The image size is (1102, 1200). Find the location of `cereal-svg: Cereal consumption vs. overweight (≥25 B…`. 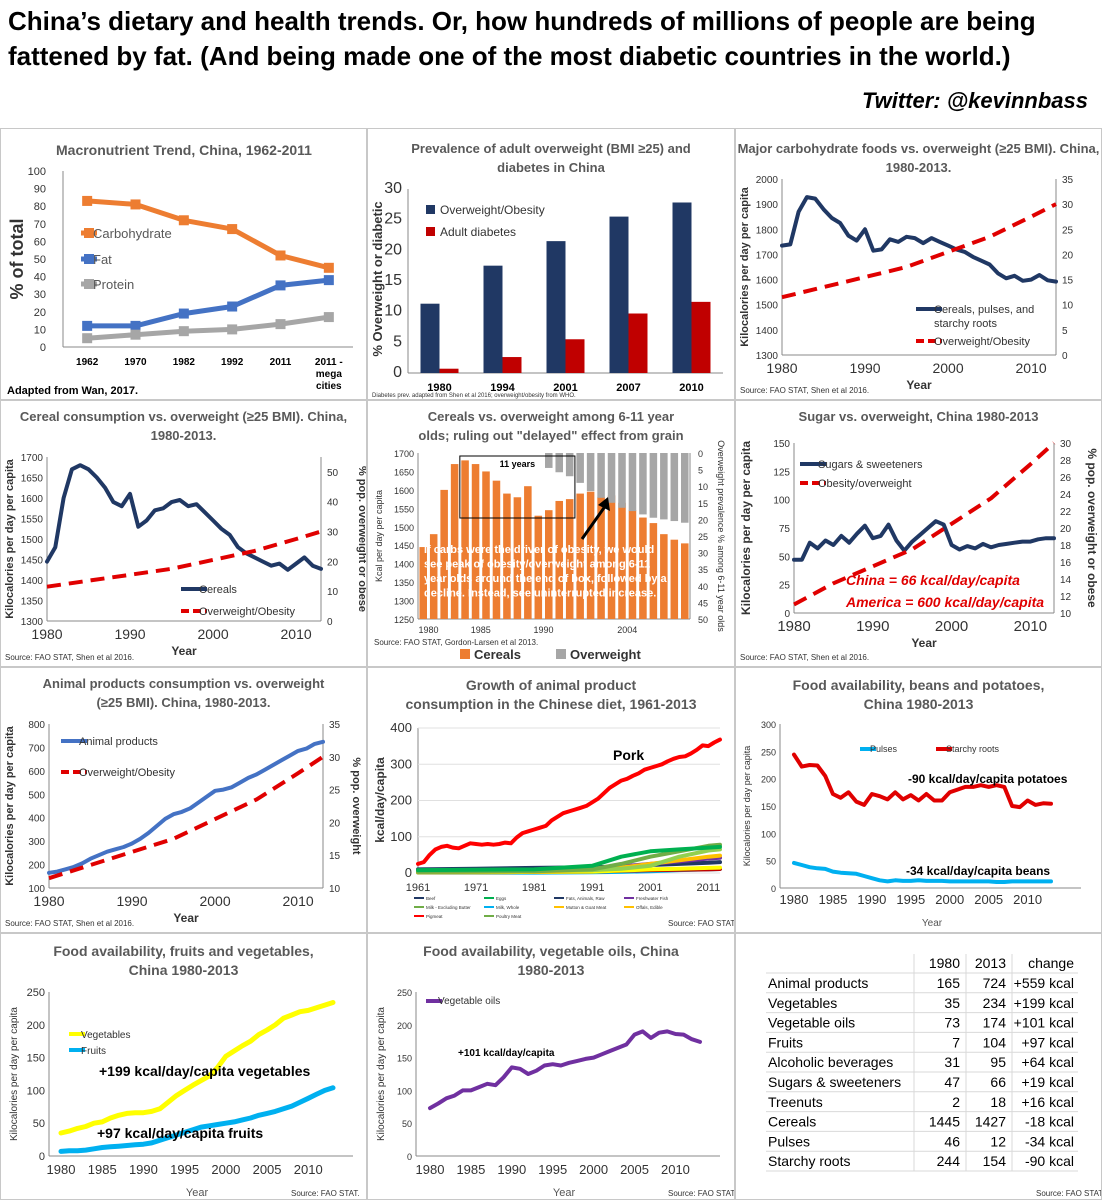

cereal-svg: Cereal consumption vs. overweight (≥25 B… is located at coordinates (185, 535).